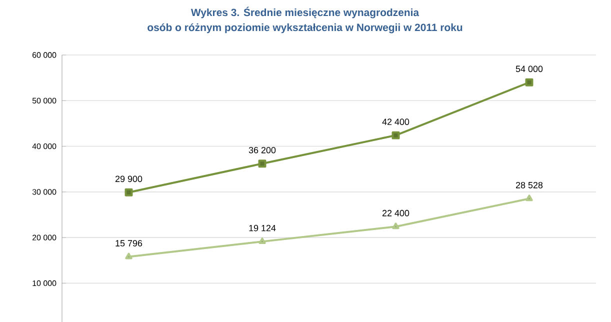  Describe the element at coordinates (129, 179) in the screenshot. I see `data-label: 29 900` at that location.